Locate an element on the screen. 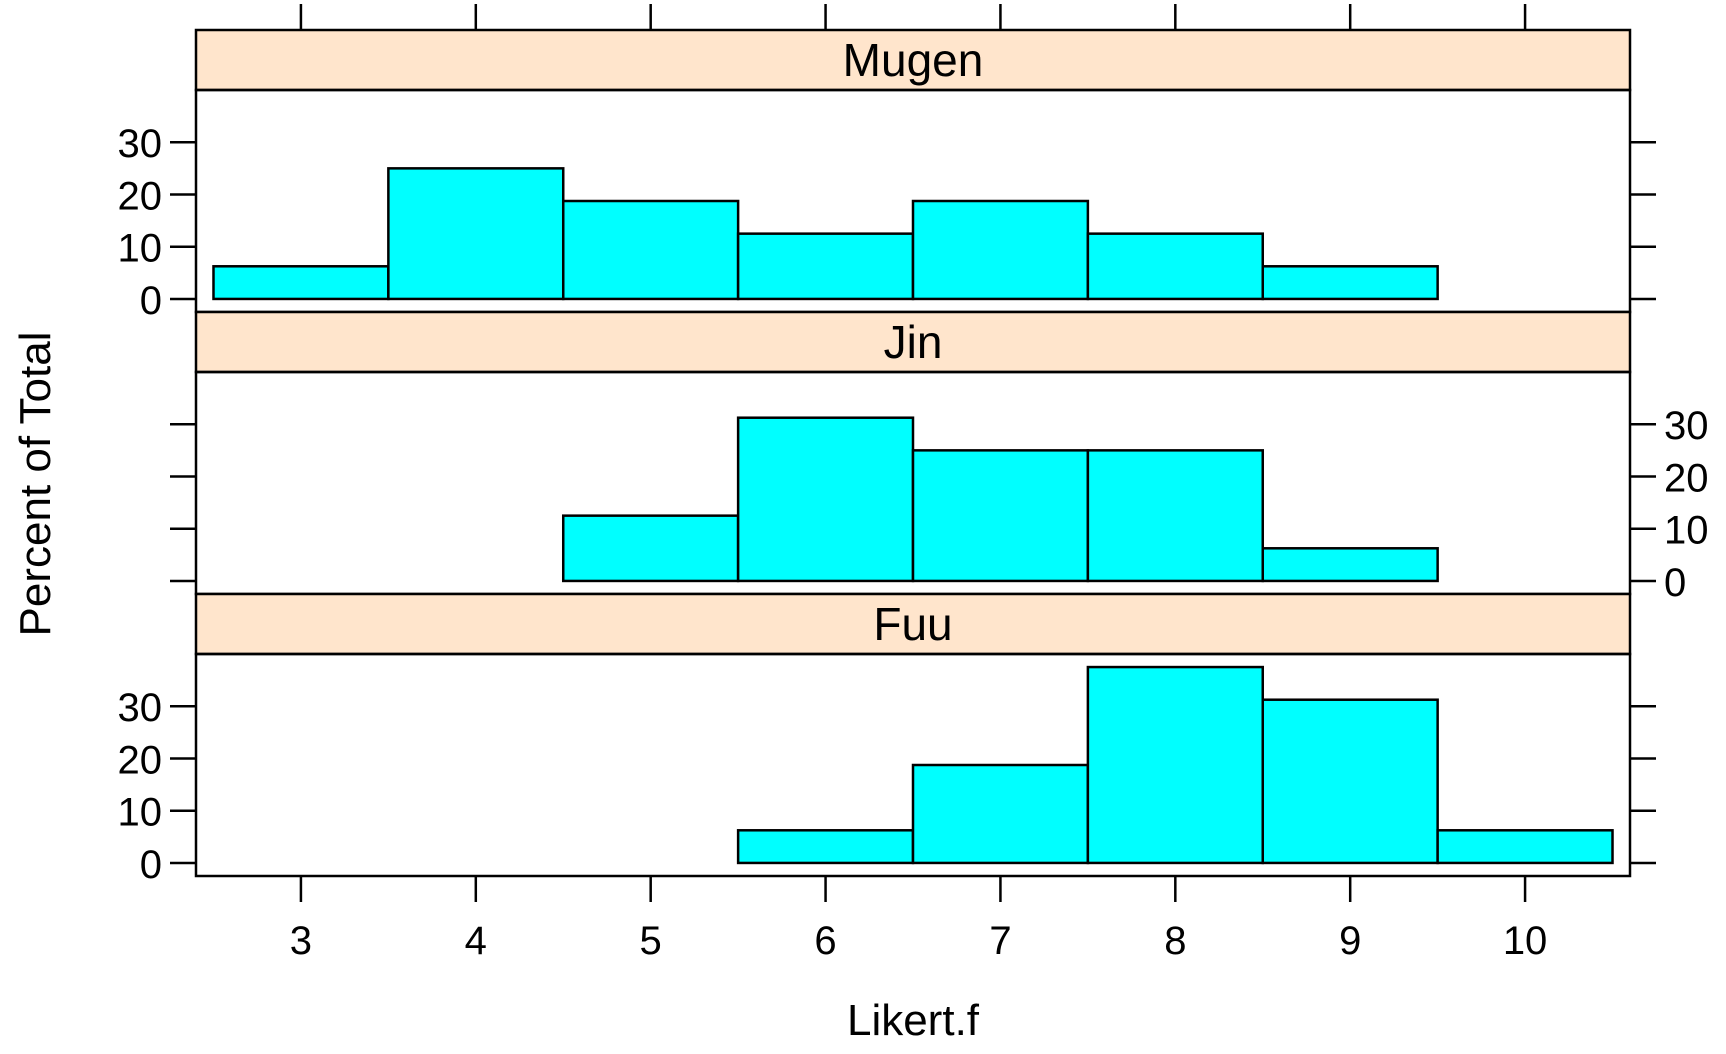 This screenshot has width=1726, height=1054. x-tick-label: 4 is located at coordinates (476, 941).